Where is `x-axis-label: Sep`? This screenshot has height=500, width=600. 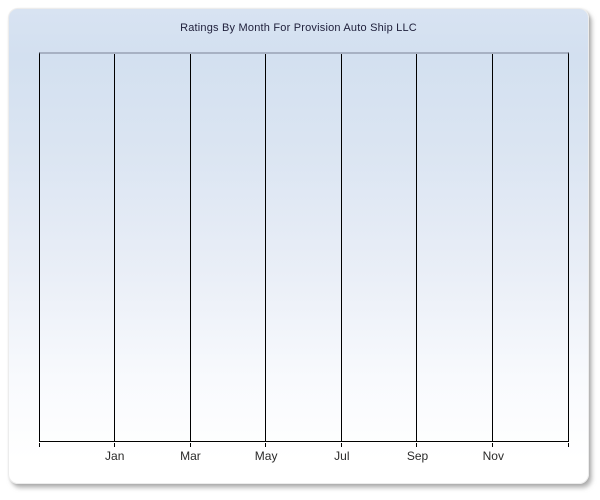 x-axis-label: Sep is located at coordinates (417, 456).